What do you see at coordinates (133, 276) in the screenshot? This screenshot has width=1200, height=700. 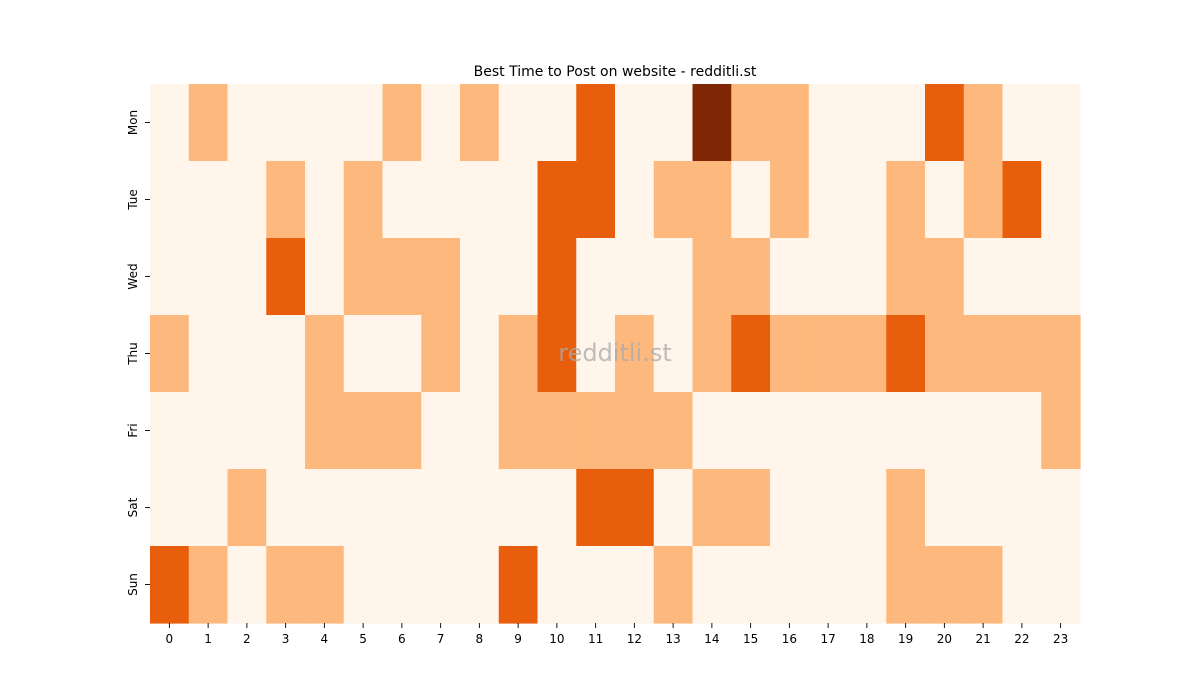 I see `y-tick-label: Wed` at bounding box center [133, 276].